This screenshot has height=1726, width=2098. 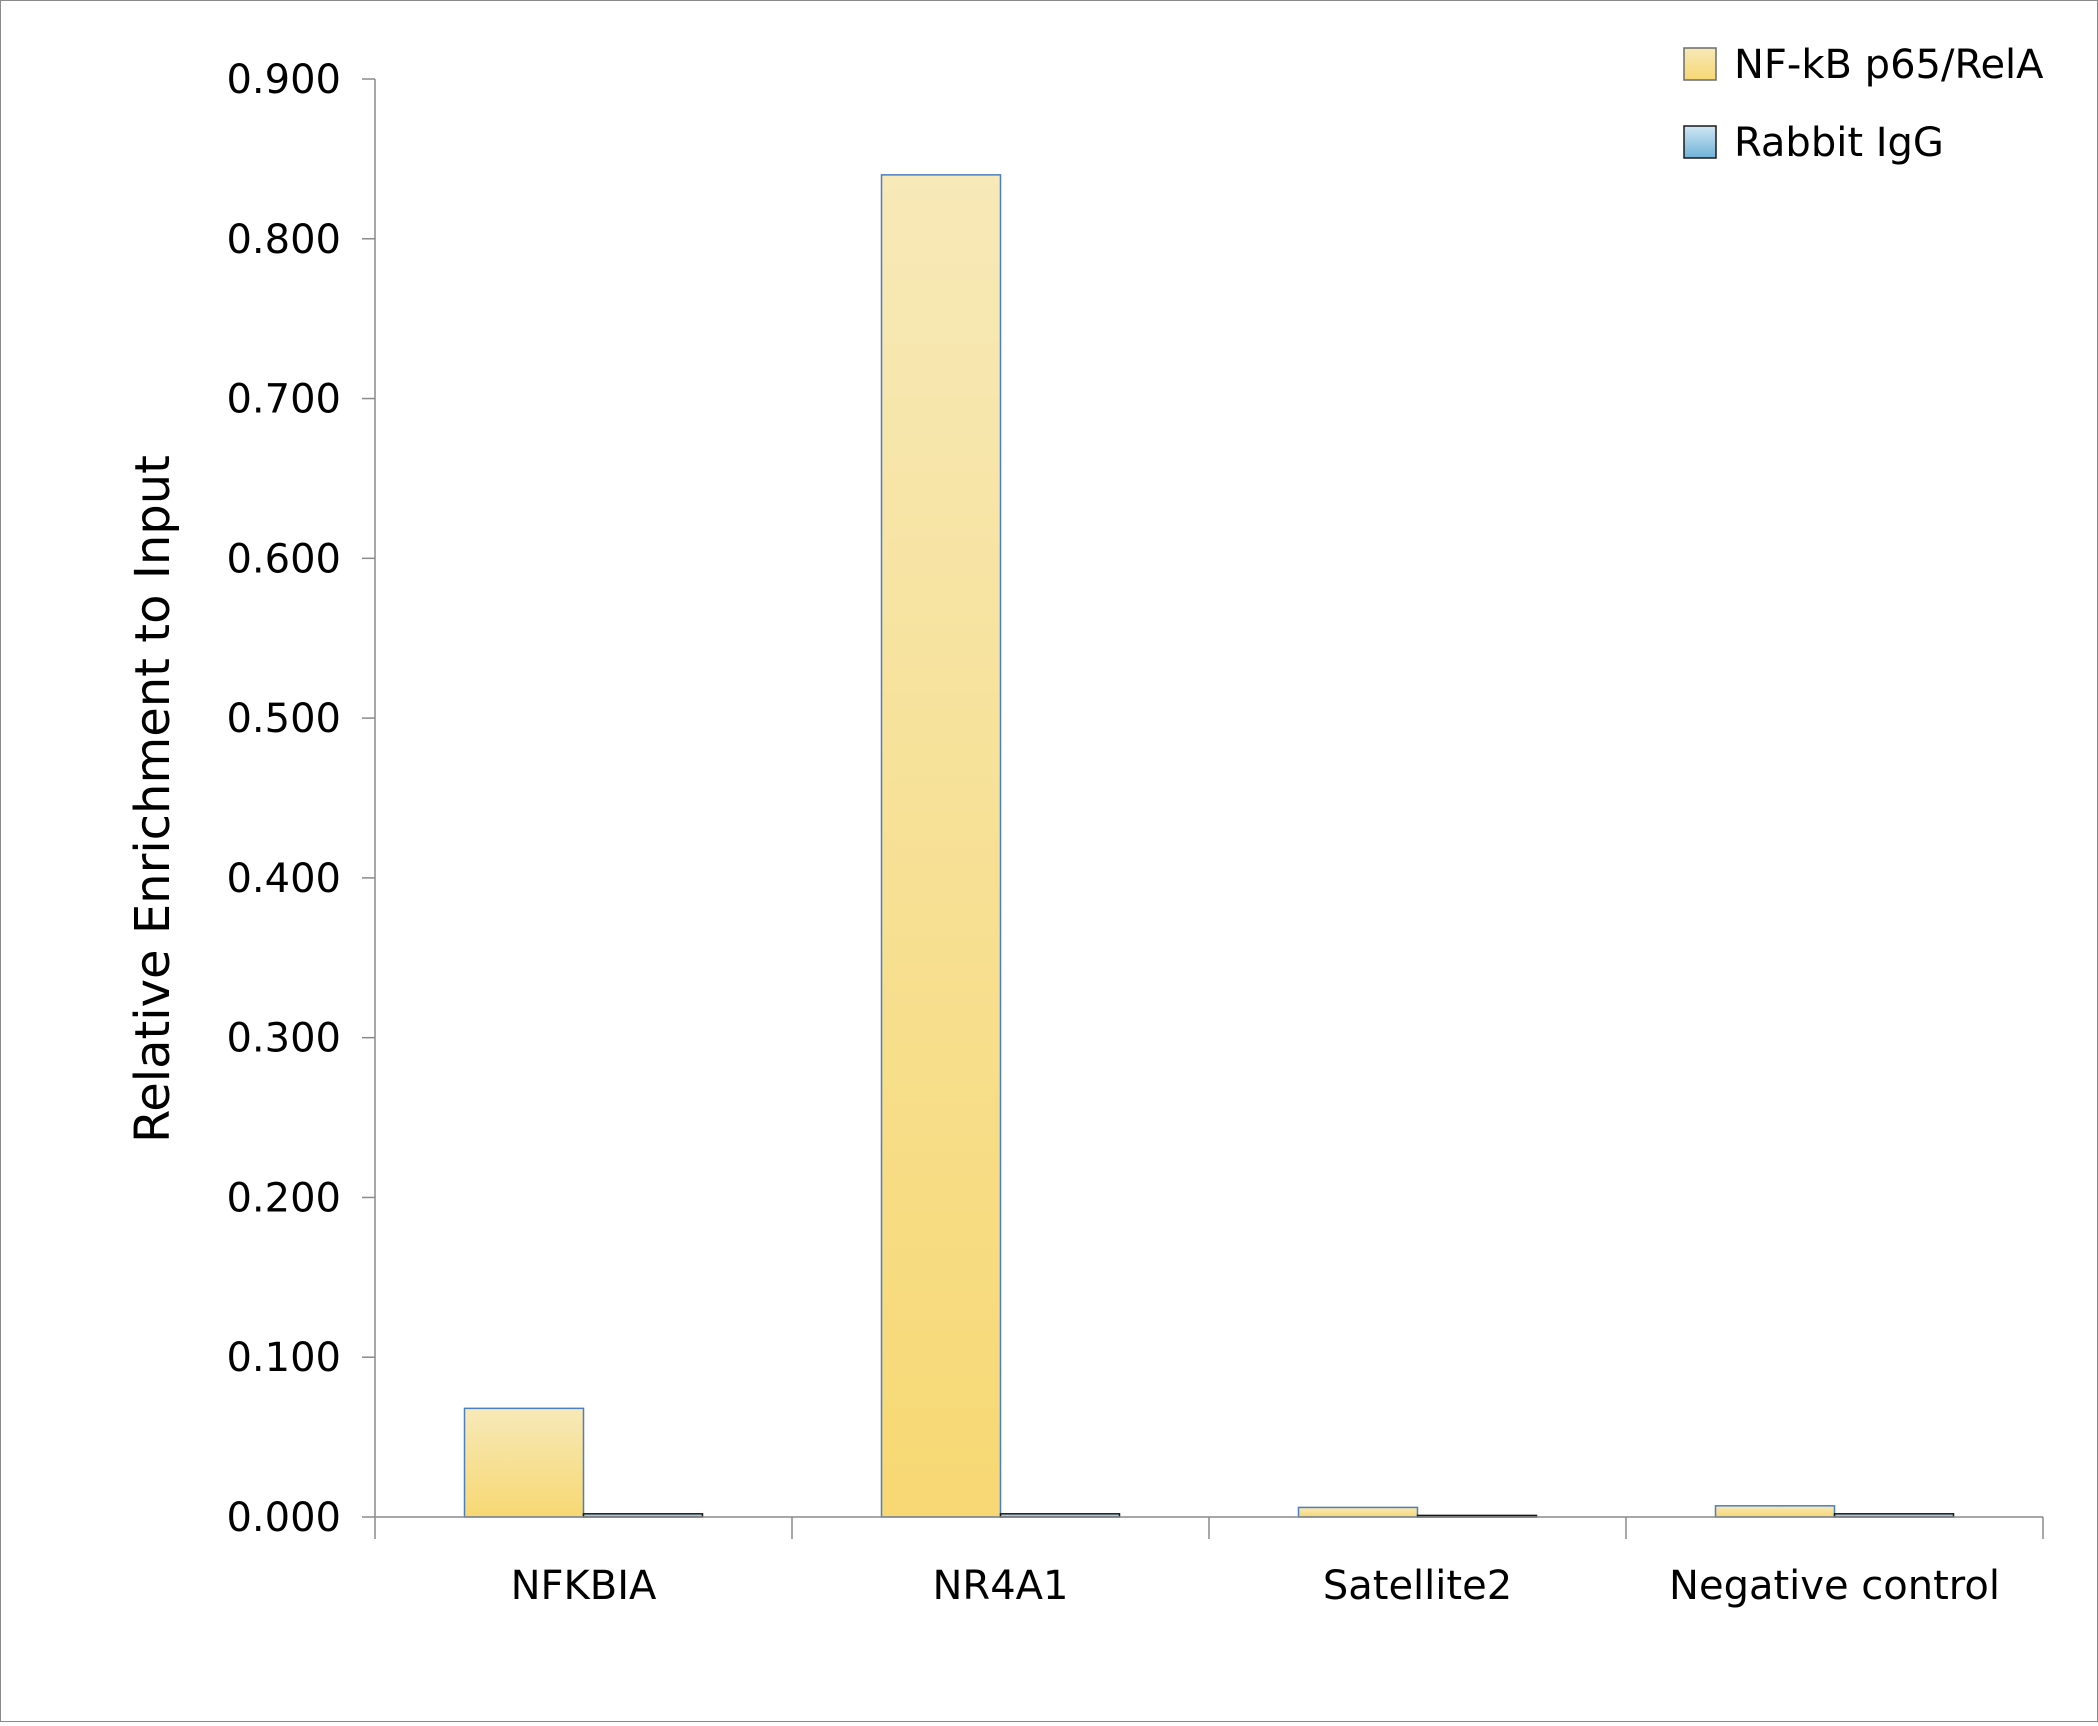 What do you see at coordinates (283, 1358) in the screenshot?
I see `y-tick-label: 0.100` at bounding box center [283, 1358].